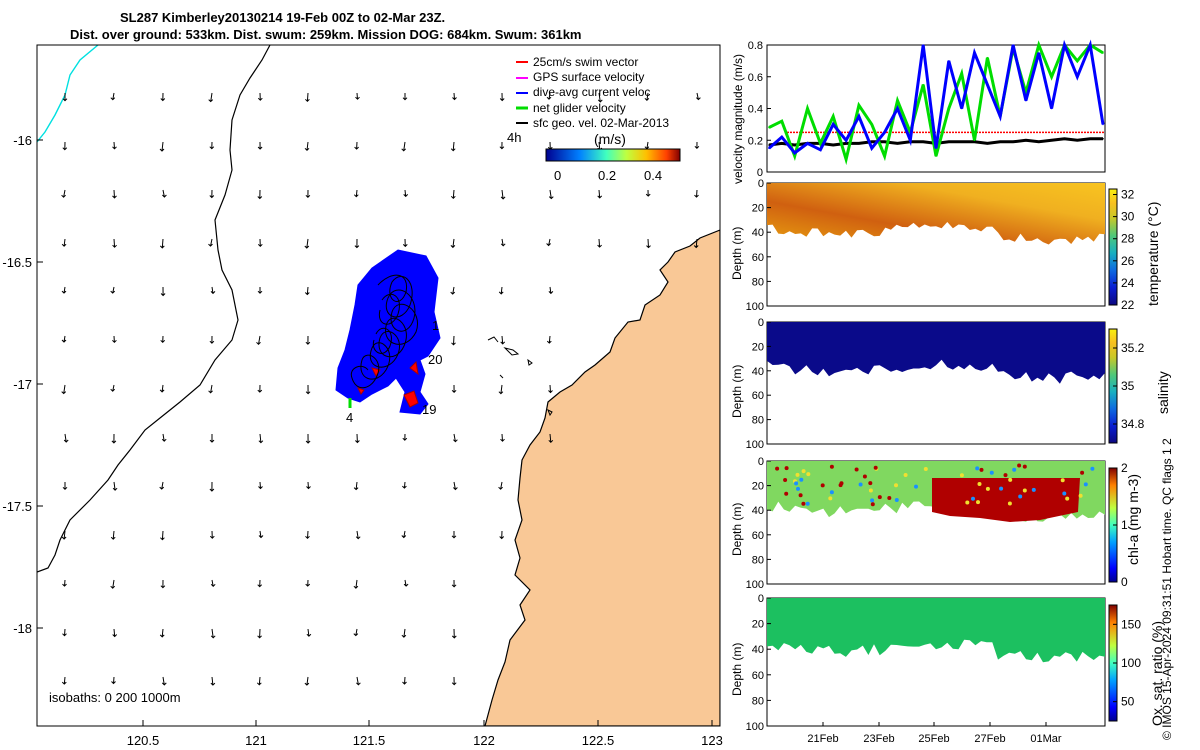 This screenshot has width=1200, height=750. Describe the element at coordinates (607, 175) in the screenshot. I see `colorbar-tick: 0.2` at that location.